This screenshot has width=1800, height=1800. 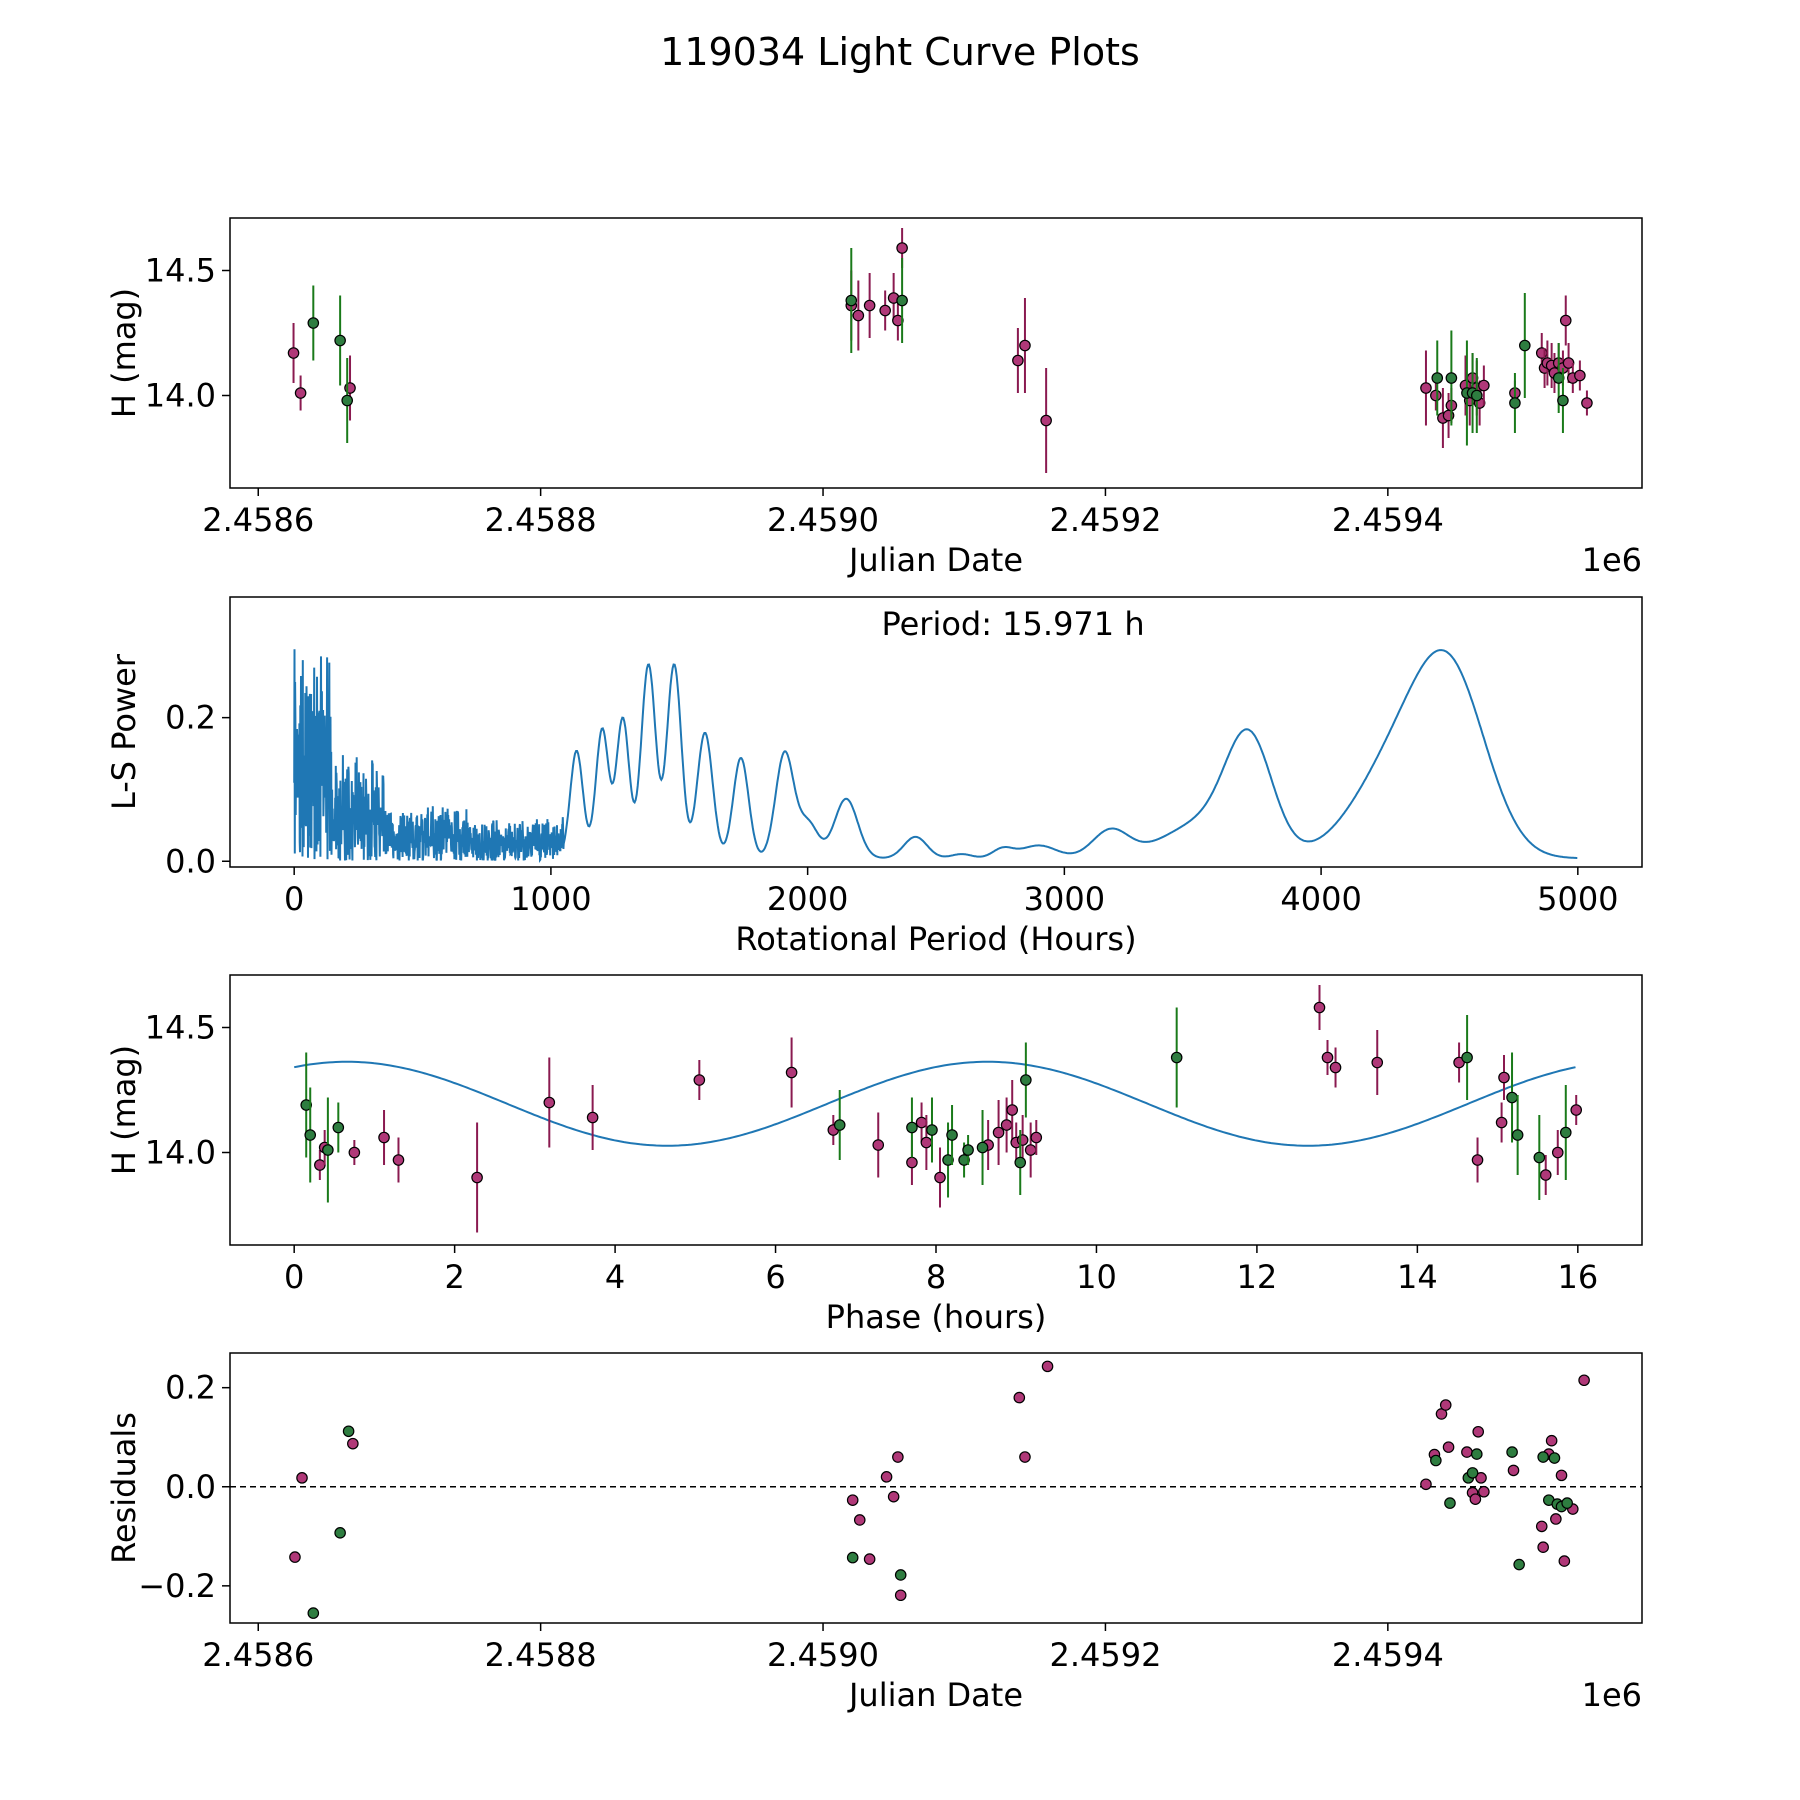 I want to click on x-tick-label: 6, so click(x=775, y=1277).